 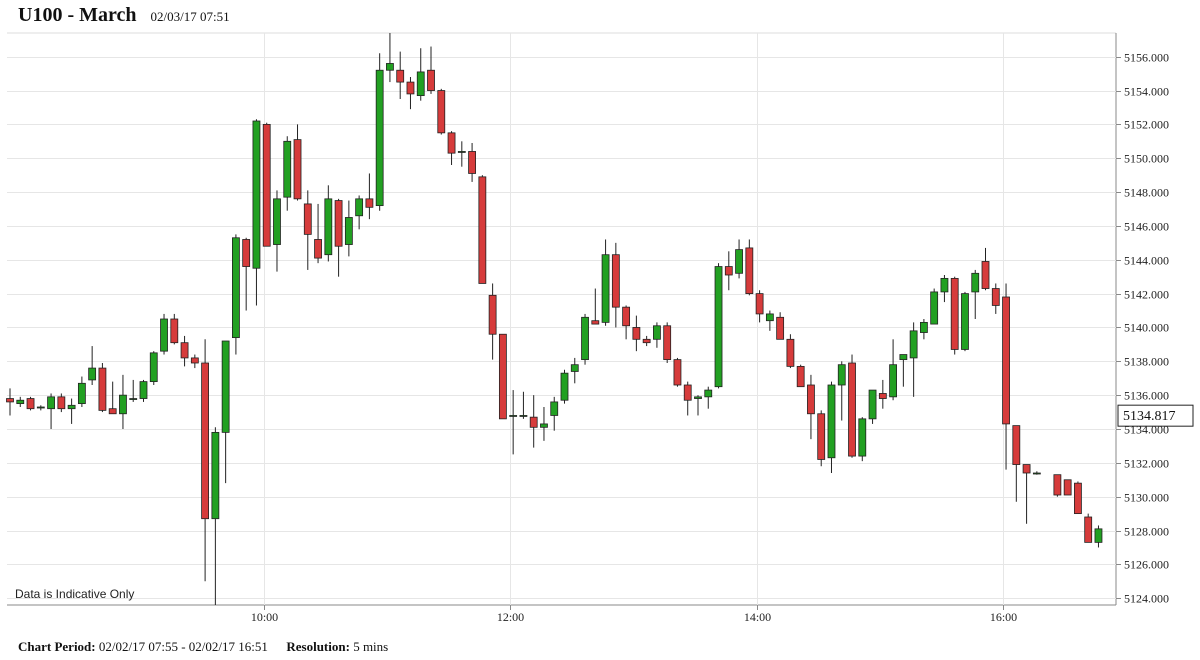 What do you see at coordinates (634, 614) in the screenshot?
I see `time-axis: 10:00 12:00 14:00 16:00` at bounding box center [634, 614].